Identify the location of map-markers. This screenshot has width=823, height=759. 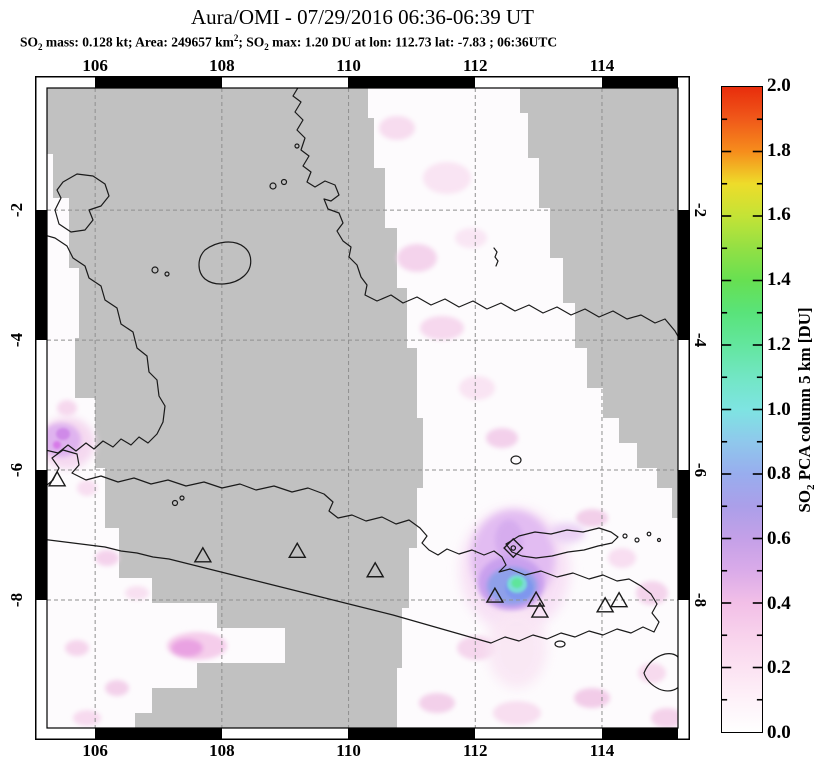
(338, 544).